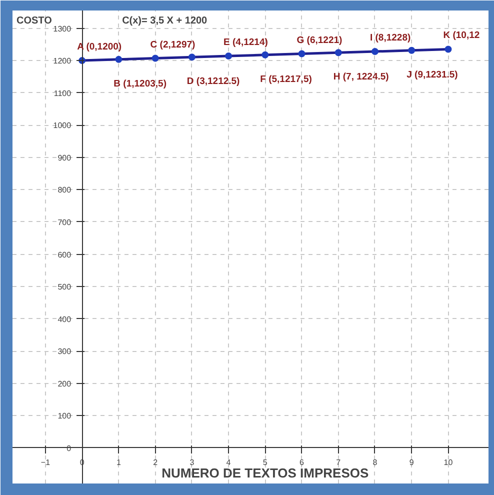 This screenshot has height=495, width=494. I want to click on annotation: K (10,12, so click(461, 36).